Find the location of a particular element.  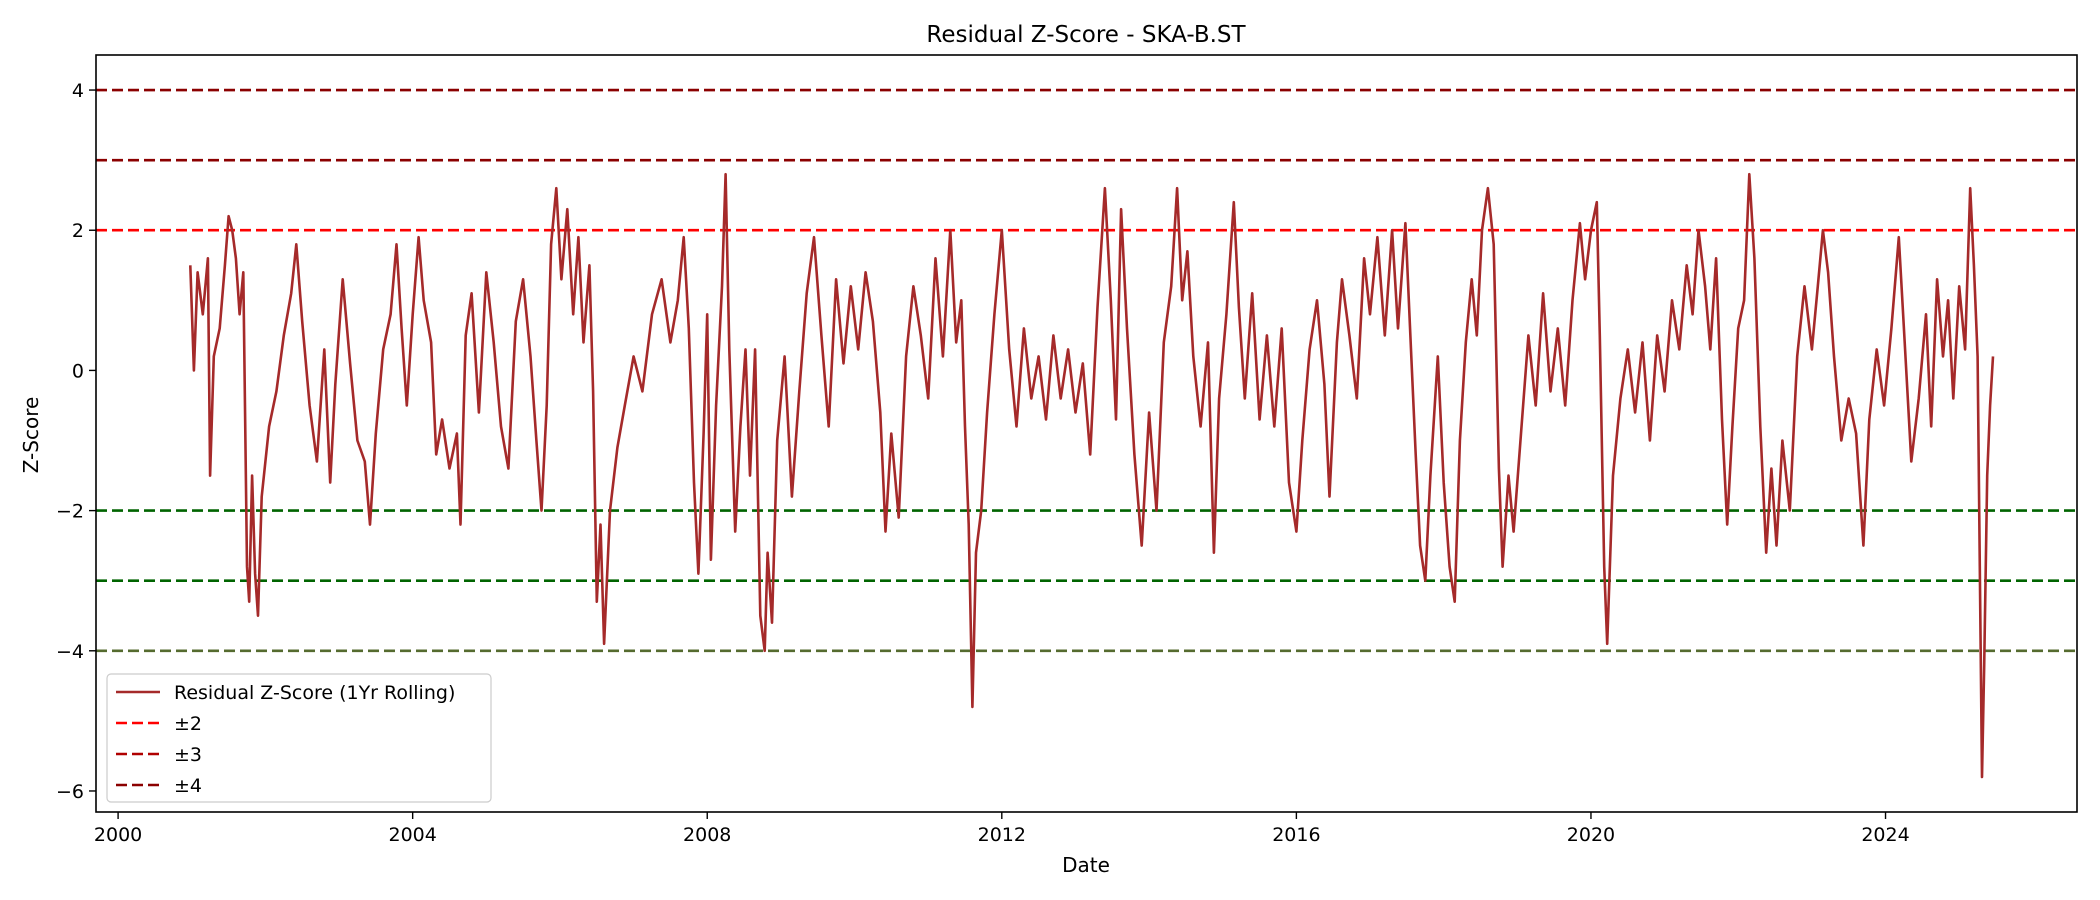

y-tick-label: 2 is located at coordinates (78, 231).